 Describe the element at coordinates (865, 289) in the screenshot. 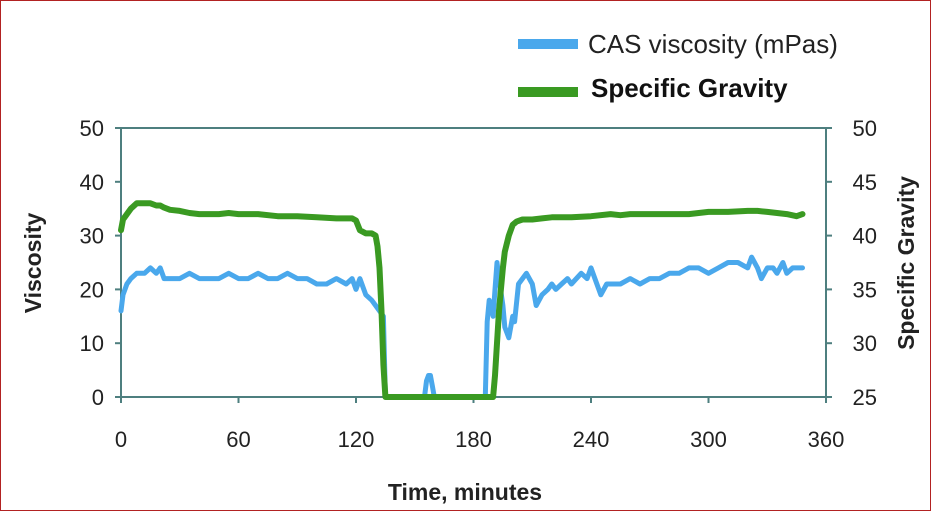

I see `y-right-tick-label: 35` at that location.